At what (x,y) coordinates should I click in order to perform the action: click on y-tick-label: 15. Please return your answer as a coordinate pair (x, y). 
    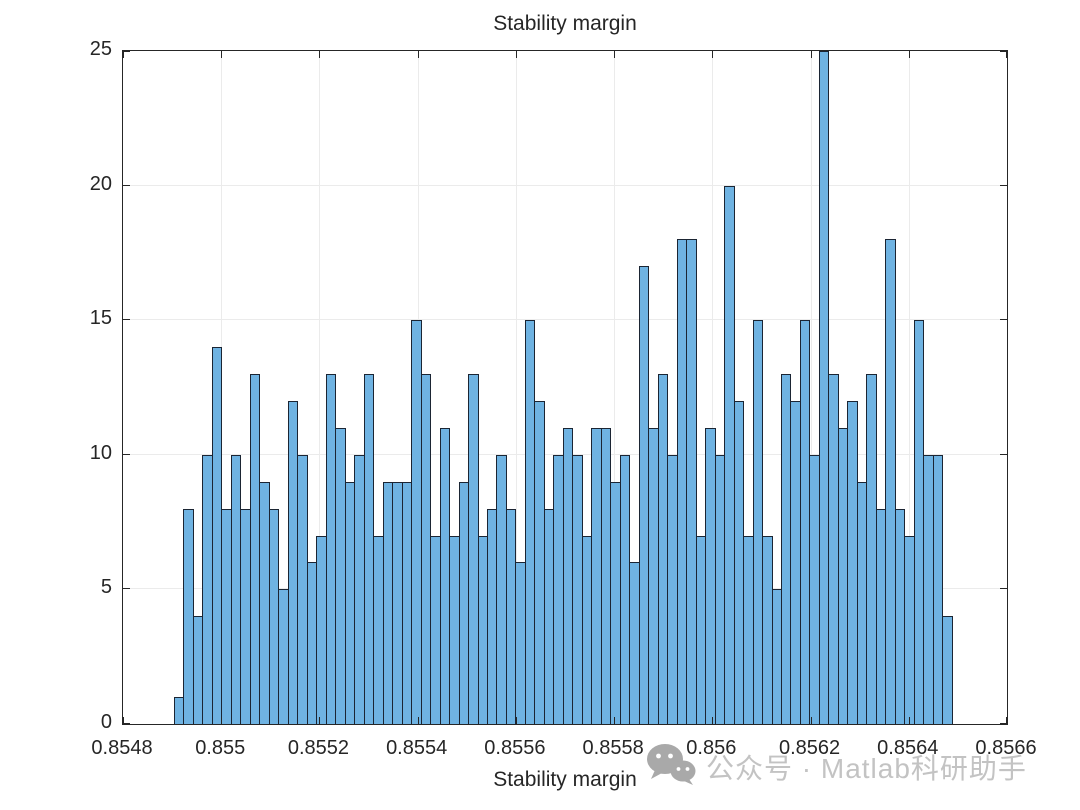
    Looking at the image, I should click on (100, 318).